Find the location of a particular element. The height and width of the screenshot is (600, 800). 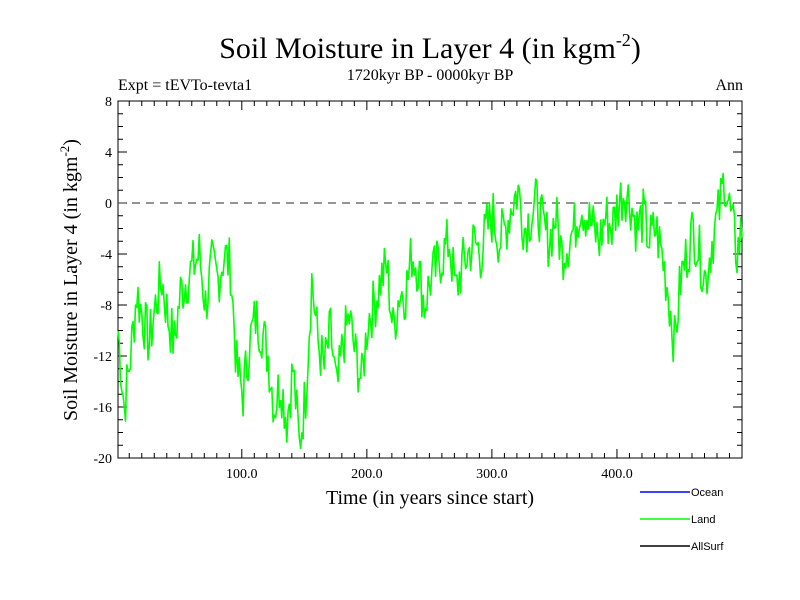

y-tick-label: 8 is located at coordinates (108, 102).